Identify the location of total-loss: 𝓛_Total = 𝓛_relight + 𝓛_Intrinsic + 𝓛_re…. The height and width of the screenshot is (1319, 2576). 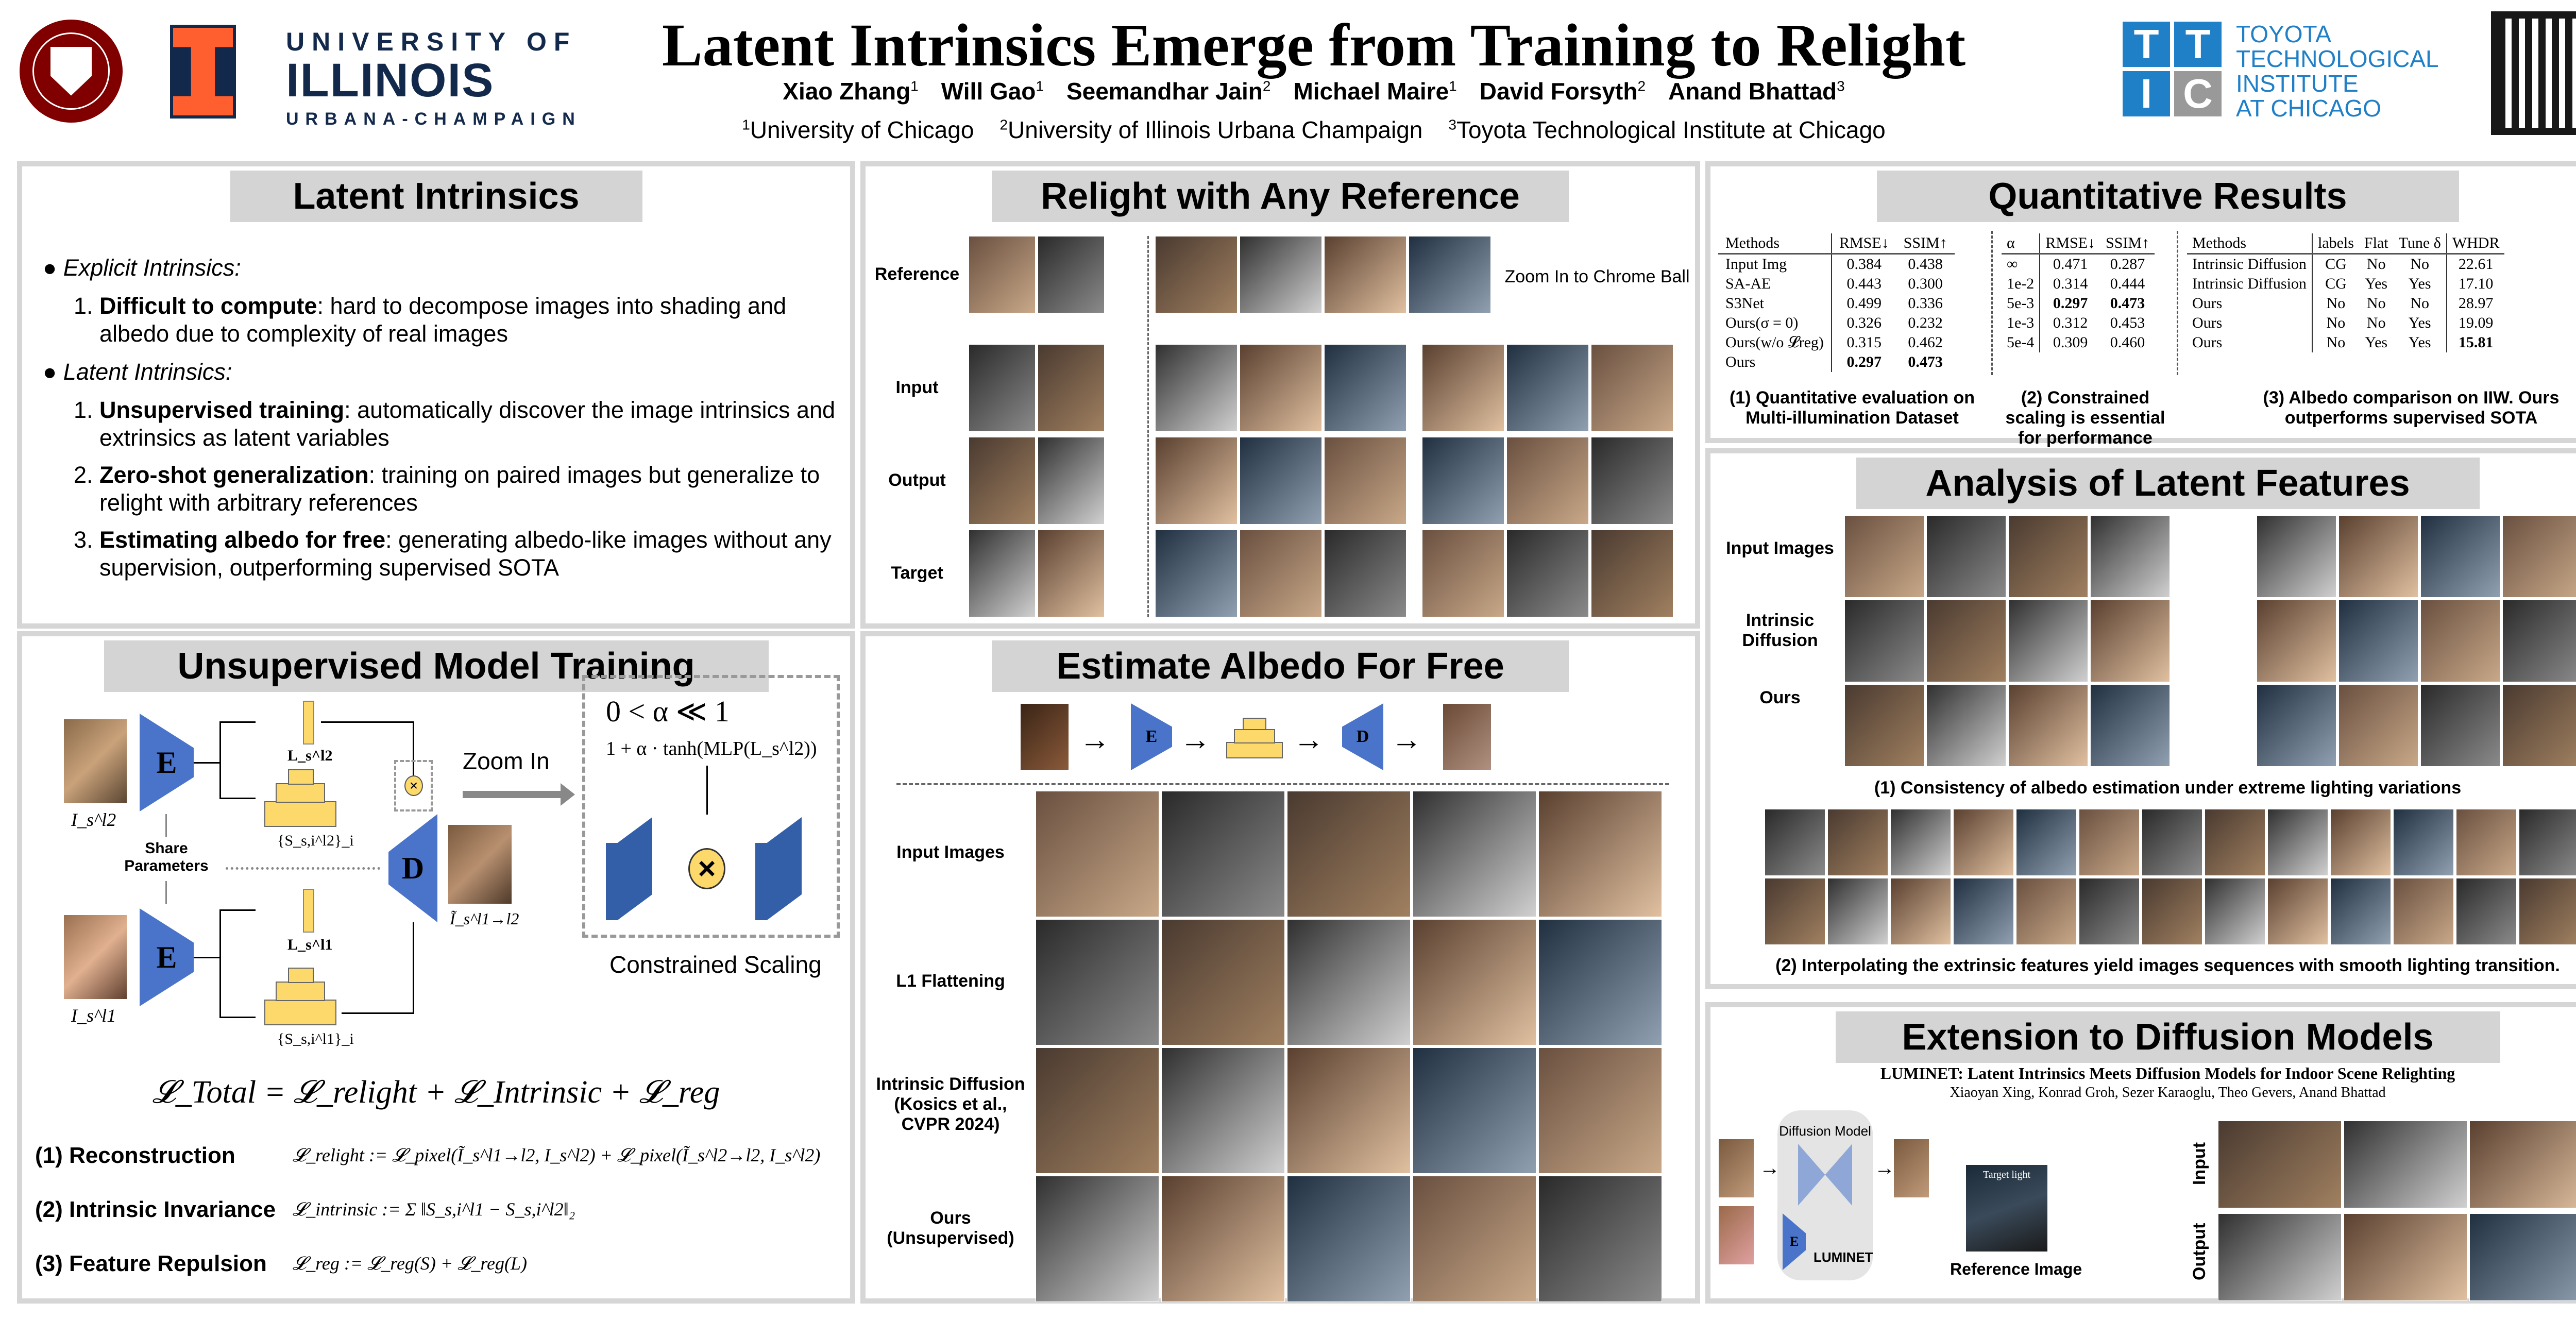
(436, 1092).